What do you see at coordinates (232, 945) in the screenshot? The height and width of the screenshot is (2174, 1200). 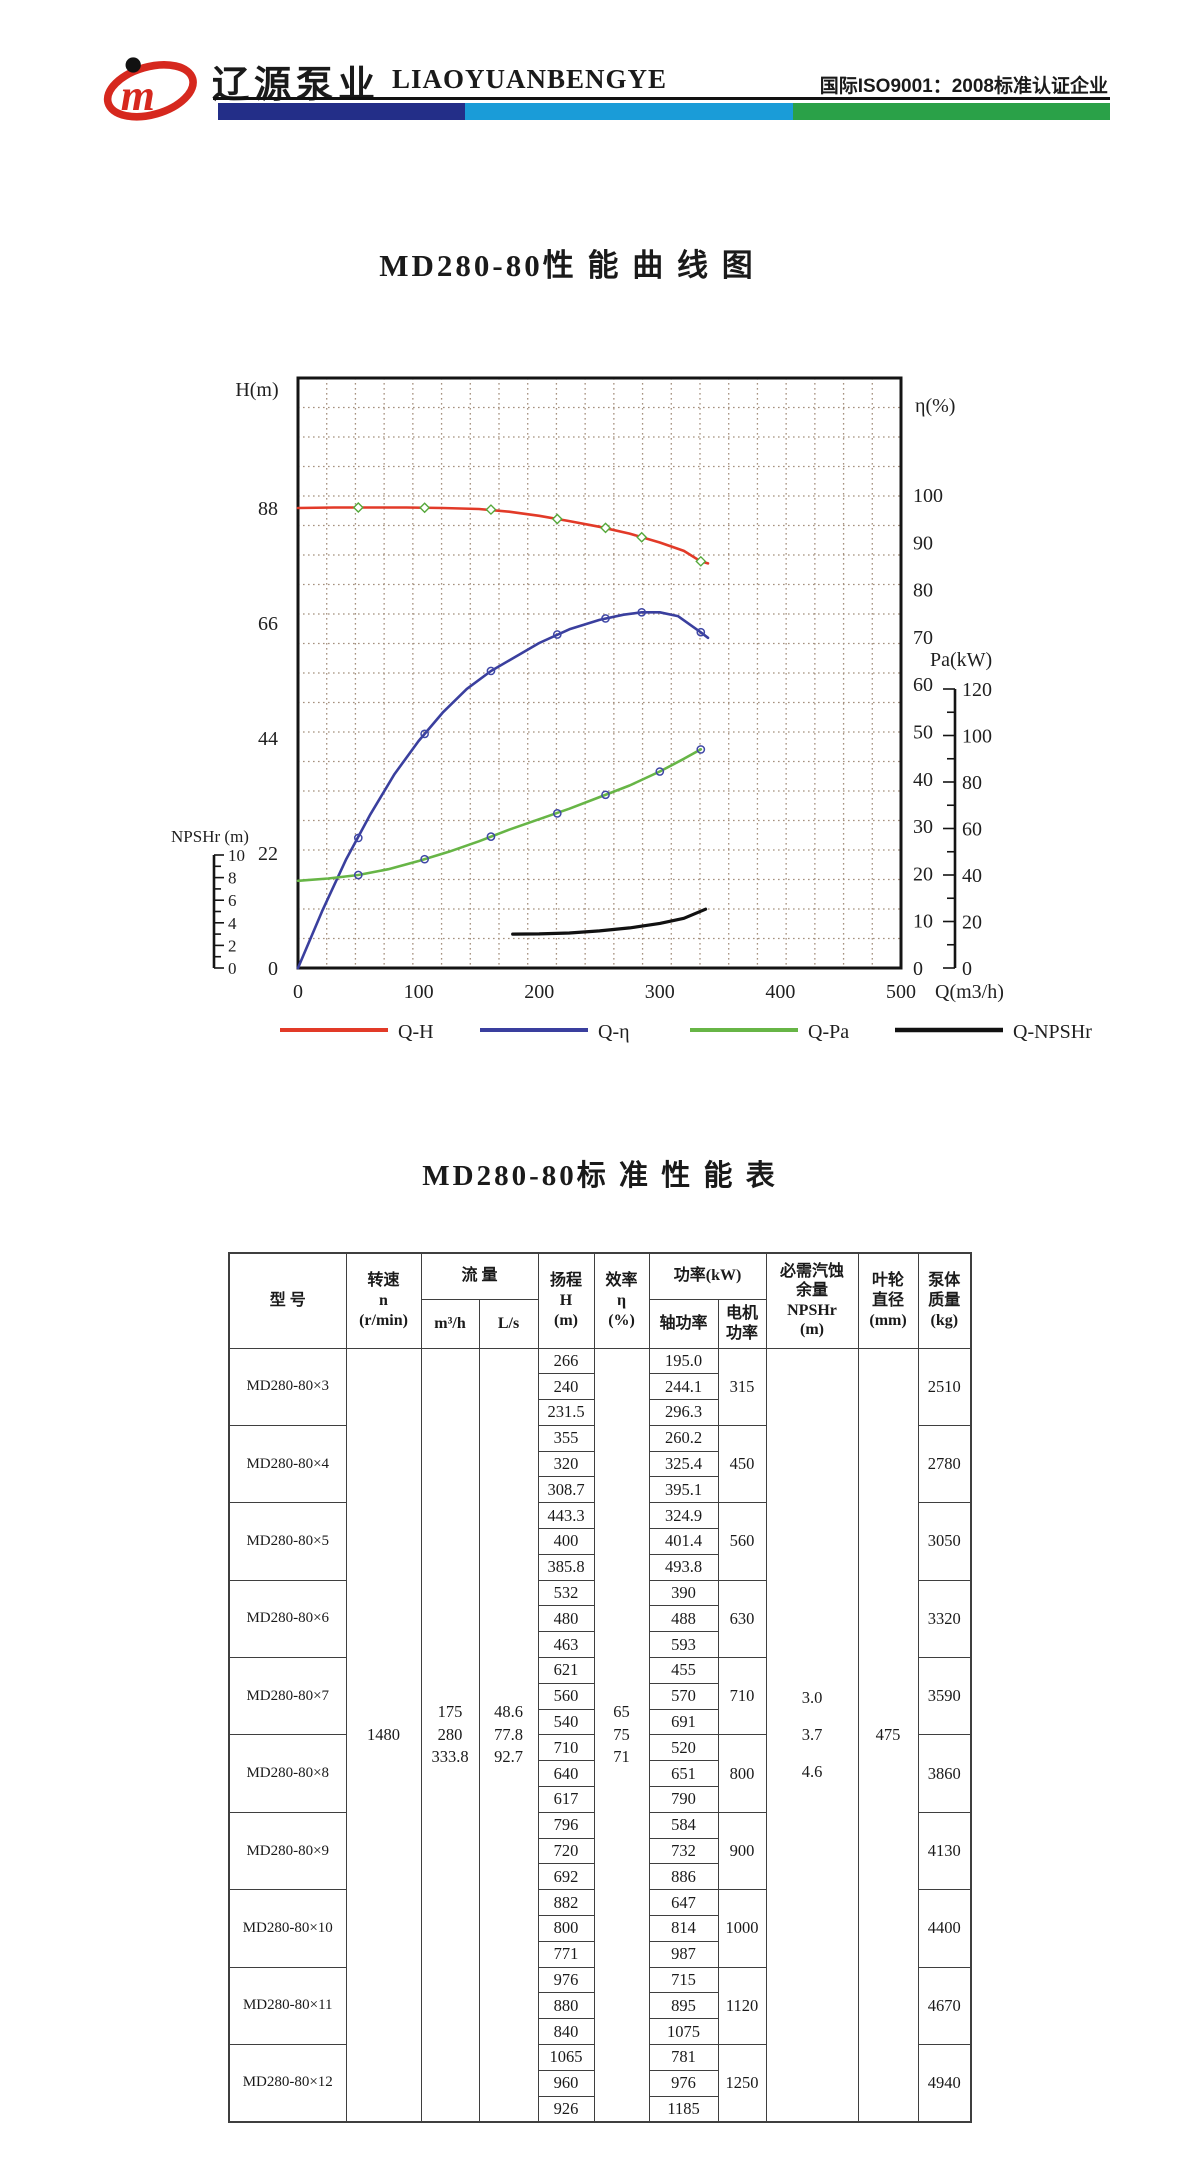 I see `npshr-tick-label: 2` at bounding box center [232, 945].